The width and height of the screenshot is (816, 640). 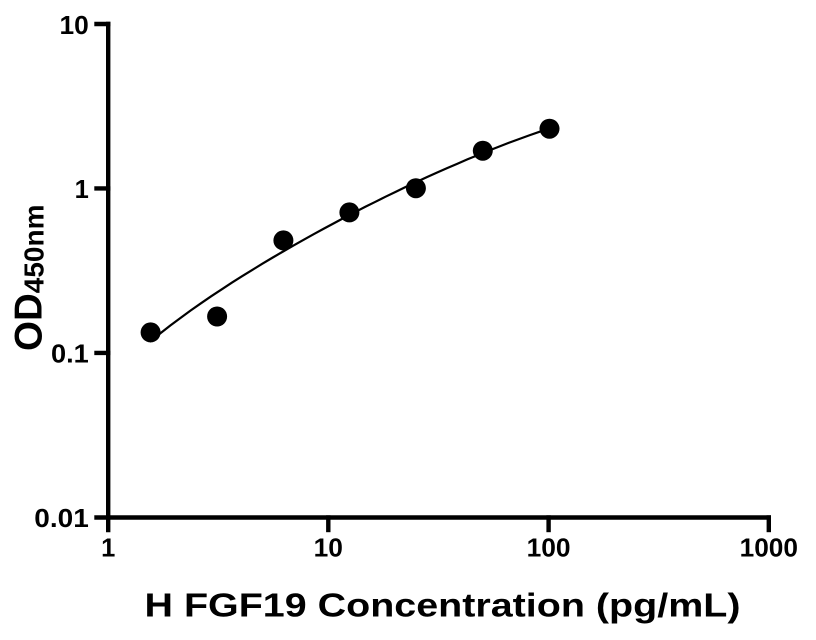 What do you see at coordinates (29, 278) in the screenshot?
I see `svg-text: OD450nm` at bounding box center [29, 278].